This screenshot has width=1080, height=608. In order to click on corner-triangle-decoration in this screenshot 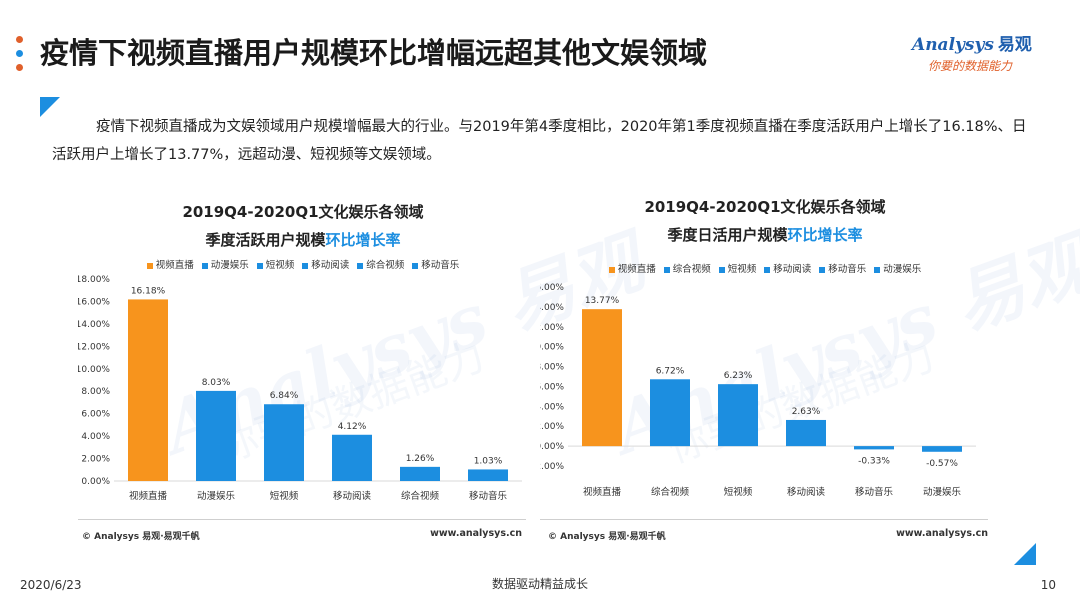, I will do `click(50, 107)`.